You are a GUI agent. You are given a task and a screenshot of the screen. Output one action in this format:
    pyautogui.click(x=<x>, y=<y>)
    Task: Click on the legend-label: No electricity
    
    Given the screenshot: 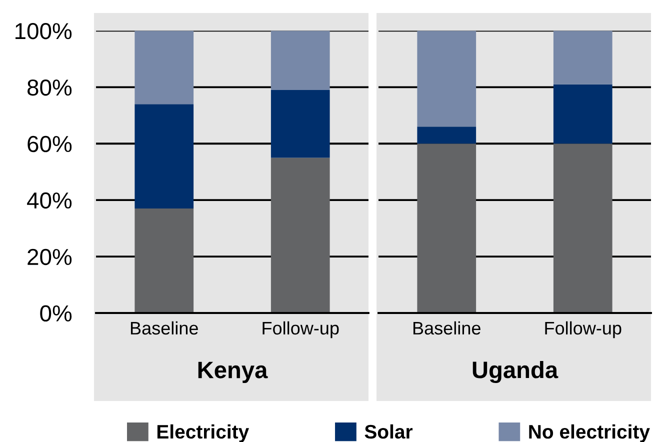 What is the action you would take?
    pyautogui.click(x=589, y=433)
    